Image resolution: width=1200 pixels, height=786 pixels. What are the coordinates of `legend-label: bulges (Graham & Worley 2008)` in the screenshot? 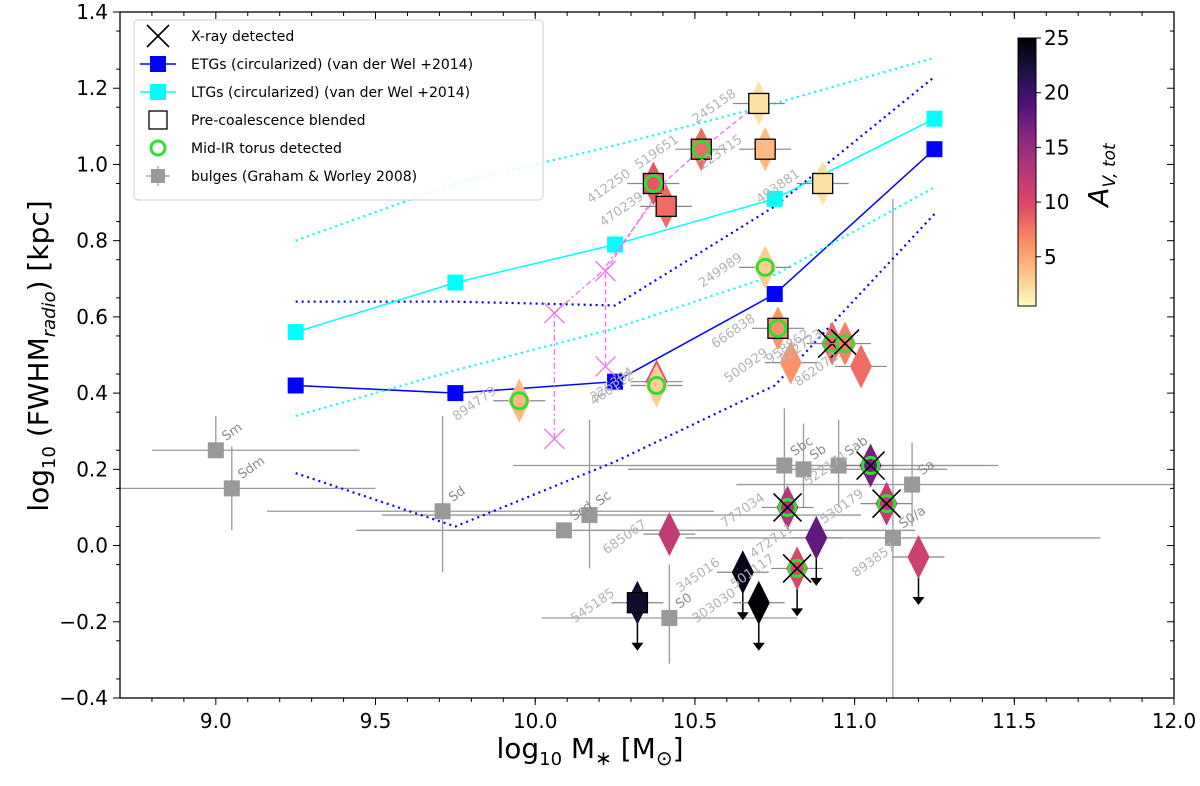 It's located at (304, 177).